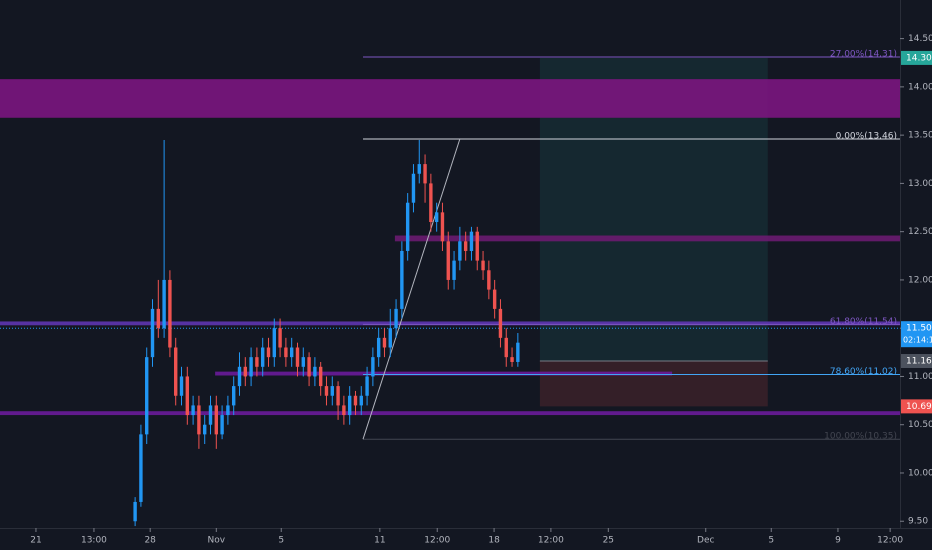 The width and height of the screenshot is (932, 550). Describe the element at coordinates (920, 280) in the screenshot. I see `y-tick-label: 12.00` at that location.